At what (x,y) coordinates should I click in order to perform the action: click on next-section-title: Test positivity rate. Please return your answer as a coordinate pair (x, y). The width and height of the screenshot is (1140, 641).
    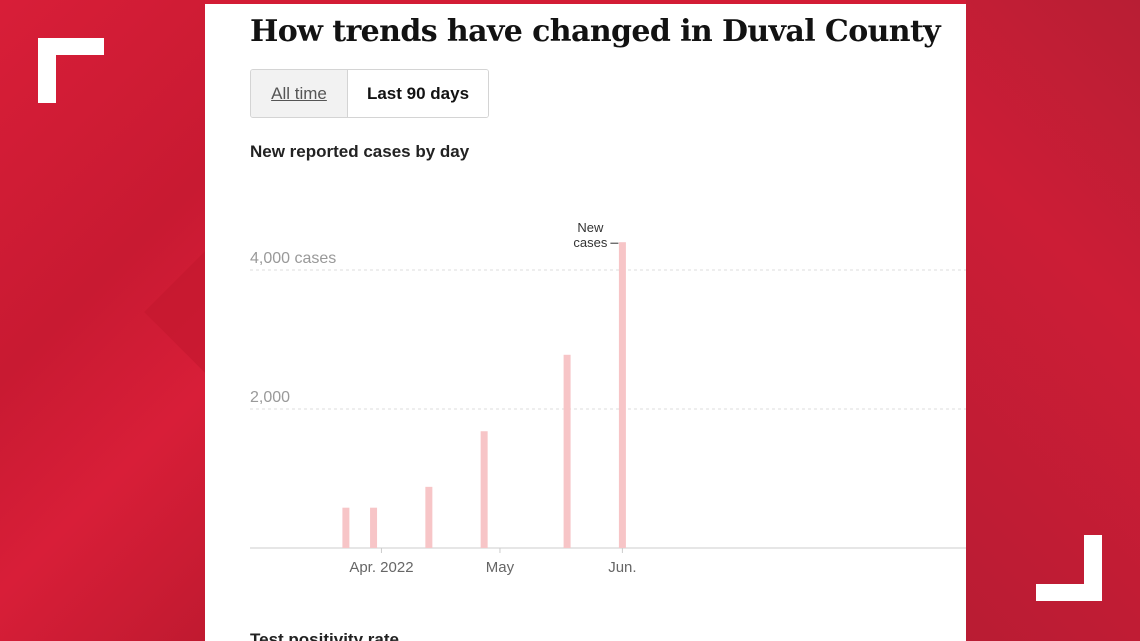
    Looking at the image, I should click on (324, 635).